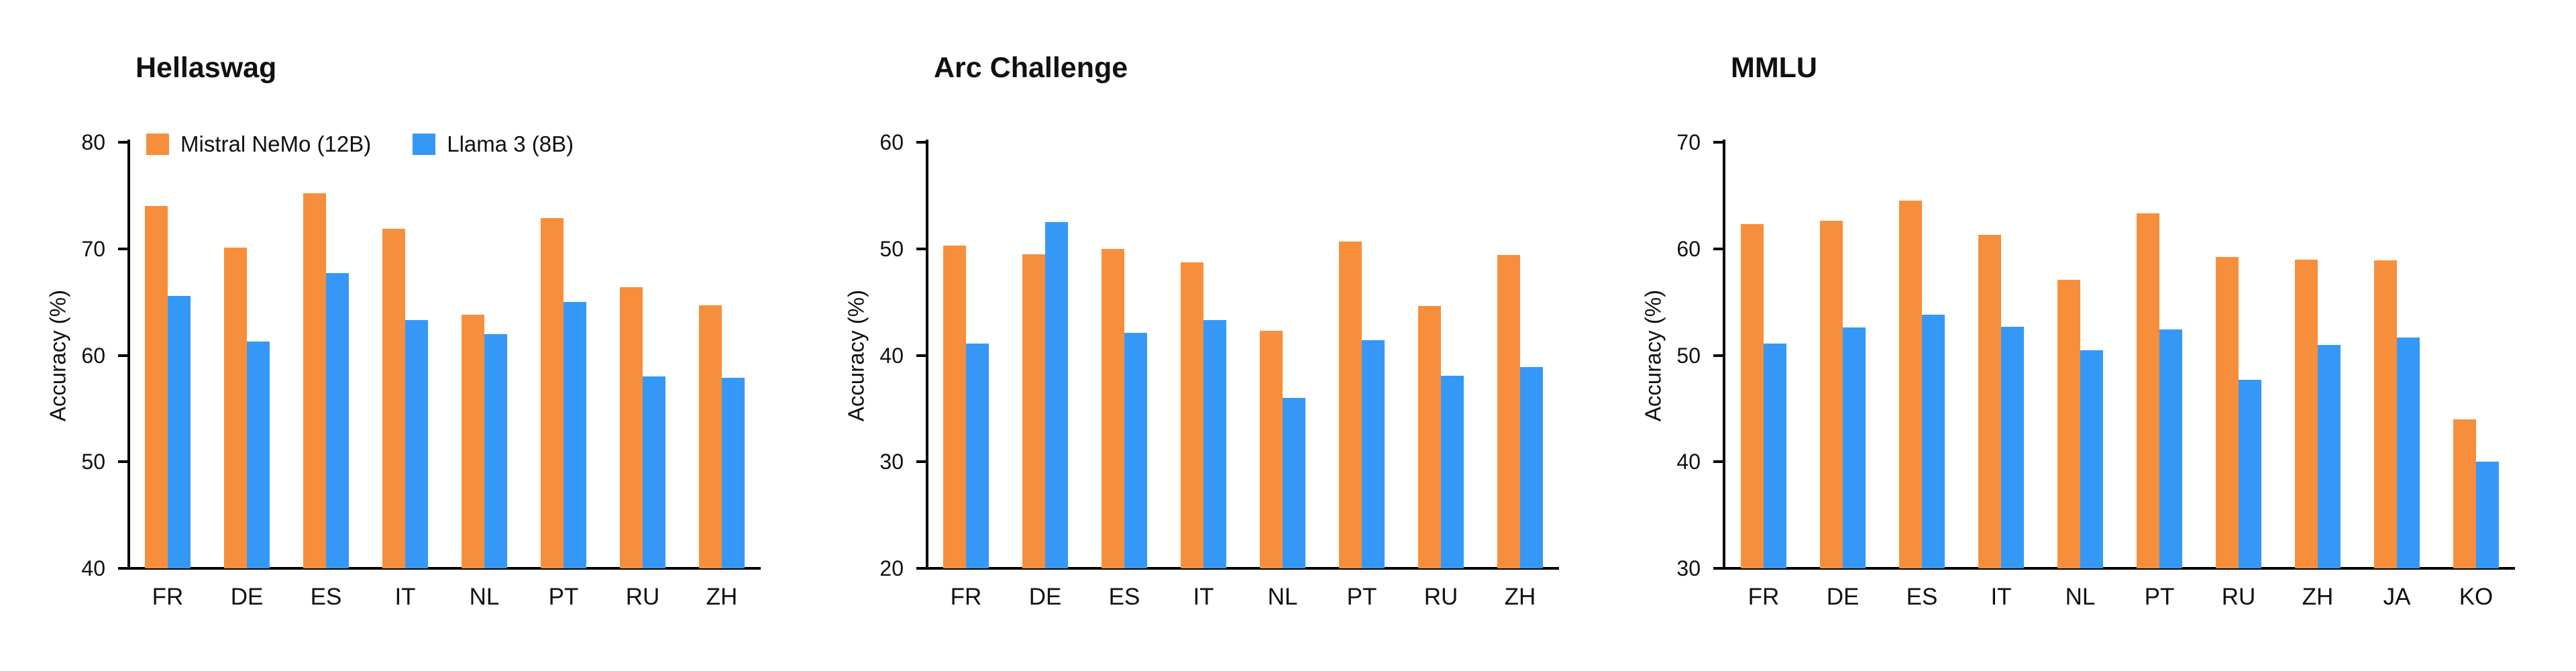  Describe the element at coordinates (206, 68) in the screenshot. I see `chart-title-hellaswag: Hellaswag` at that location.